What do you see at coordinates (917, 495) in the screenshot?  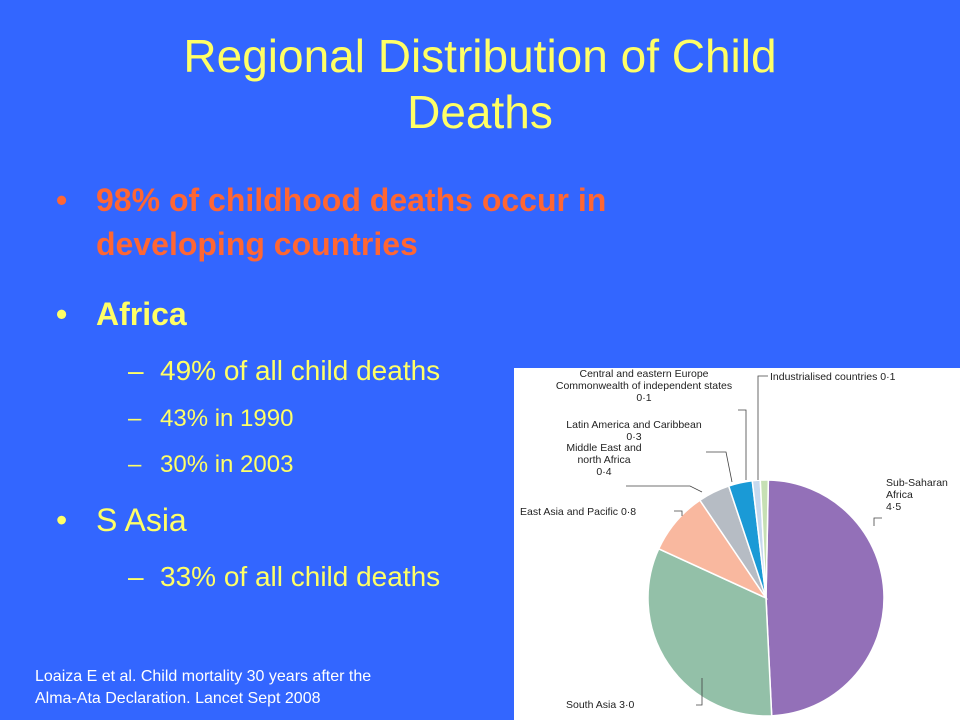 I see `pie-label-0: Sub-Saharan Africa 4·5` at bounding box center [917, 495].